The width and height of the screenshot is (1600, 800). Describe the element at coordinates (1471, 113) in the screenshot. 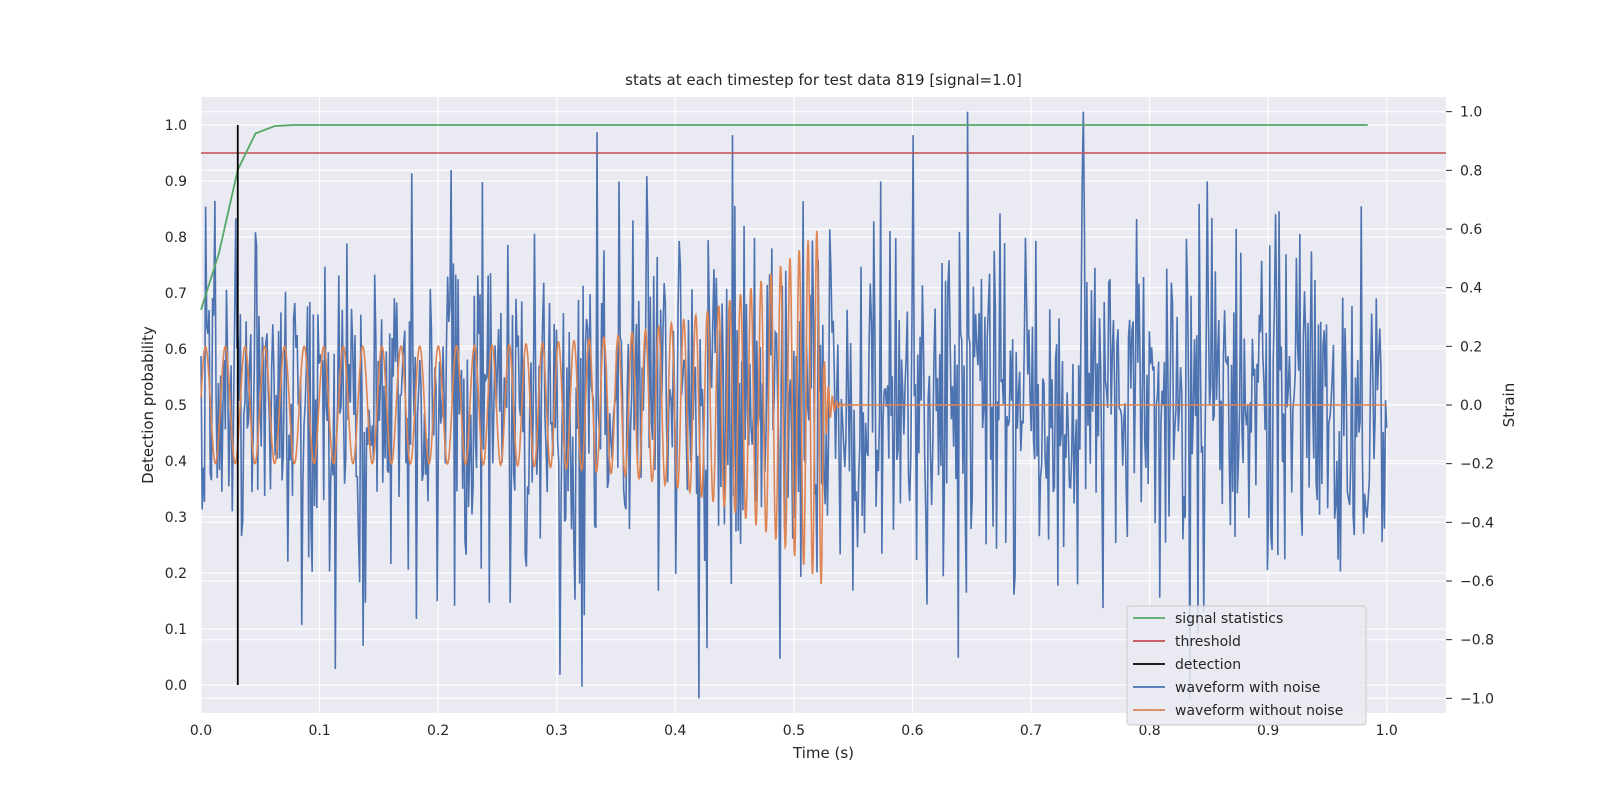

I see `y-tick-label-right: 1.0` at that location.